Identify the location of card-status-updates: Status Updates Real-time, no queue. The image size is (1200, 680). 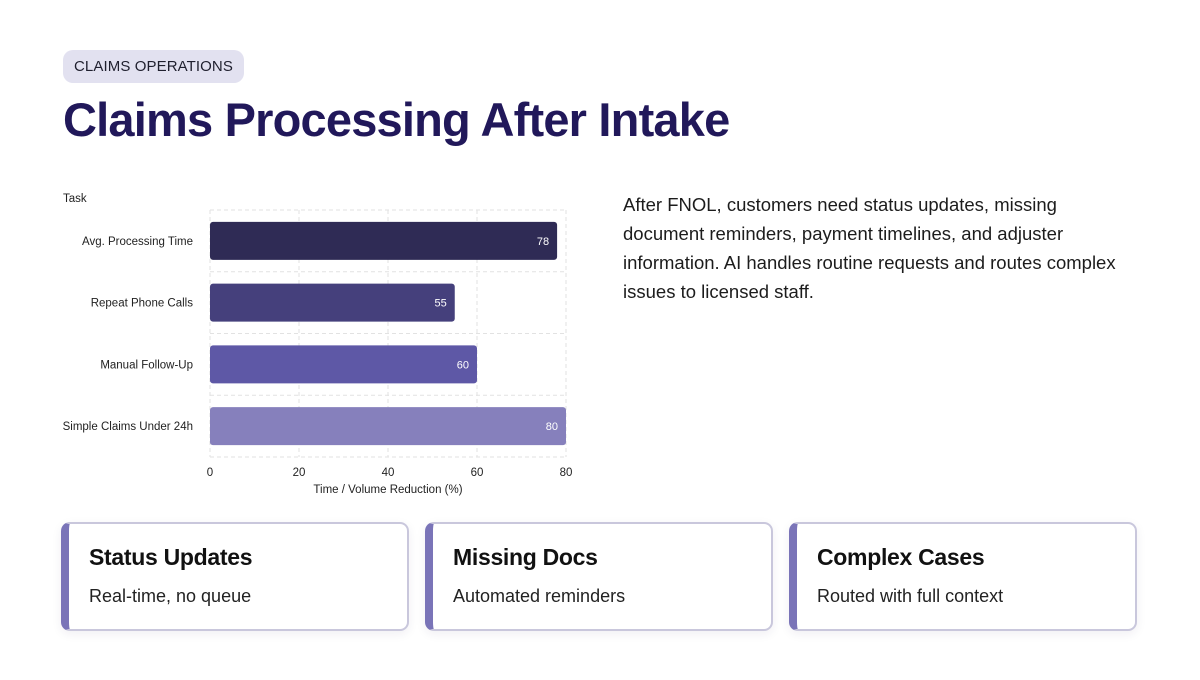
(235, 576).